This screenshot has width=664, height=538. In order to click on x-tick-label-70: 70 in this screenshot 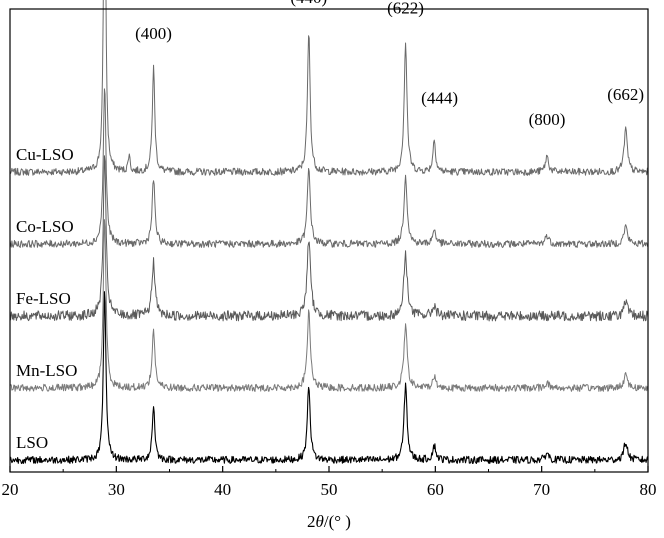, I will do `click(541, 489)`.